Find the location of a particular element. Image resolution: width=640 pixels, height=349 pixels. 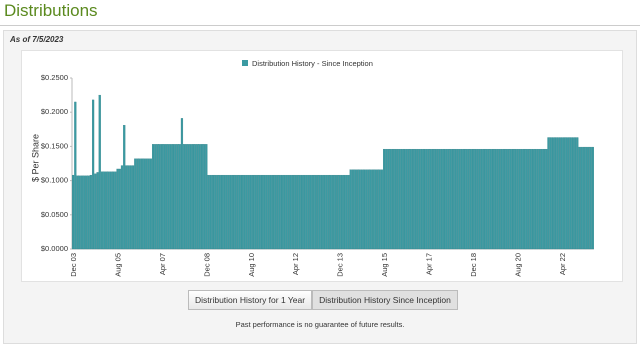

x-tick-label: Apr 12 is located at coordinates (295, 264).